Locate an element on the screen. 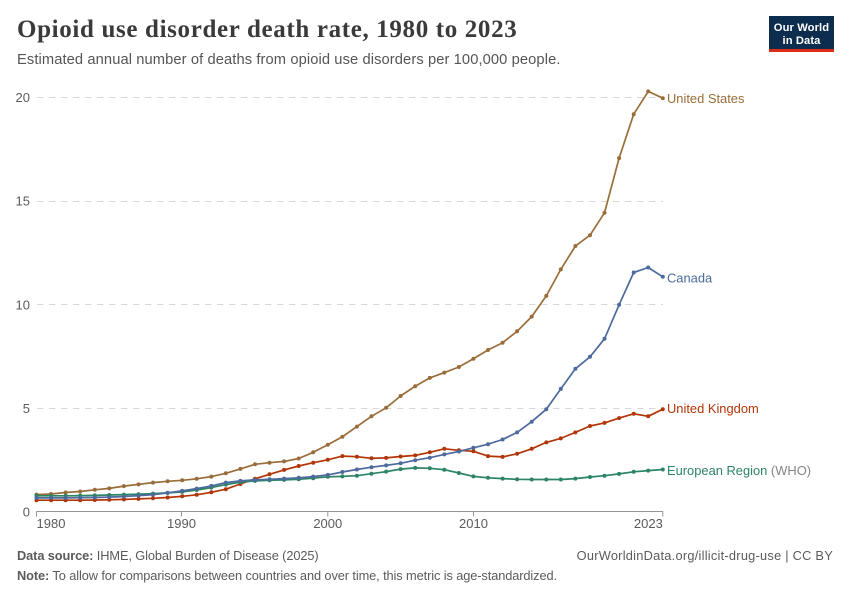  svg-text: European Region (WHO) is located at coordinates (739, 470).